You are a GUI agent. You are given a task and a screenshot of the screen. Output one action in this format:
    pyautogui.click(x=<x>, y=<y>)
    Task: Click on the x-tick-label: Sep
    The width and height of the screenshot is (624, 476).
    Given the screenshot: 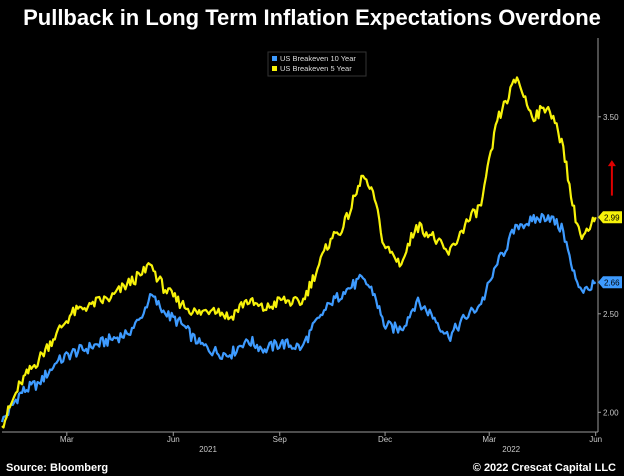 What is the action you would take?
    pyautogui.click(x=280, y=439)
    